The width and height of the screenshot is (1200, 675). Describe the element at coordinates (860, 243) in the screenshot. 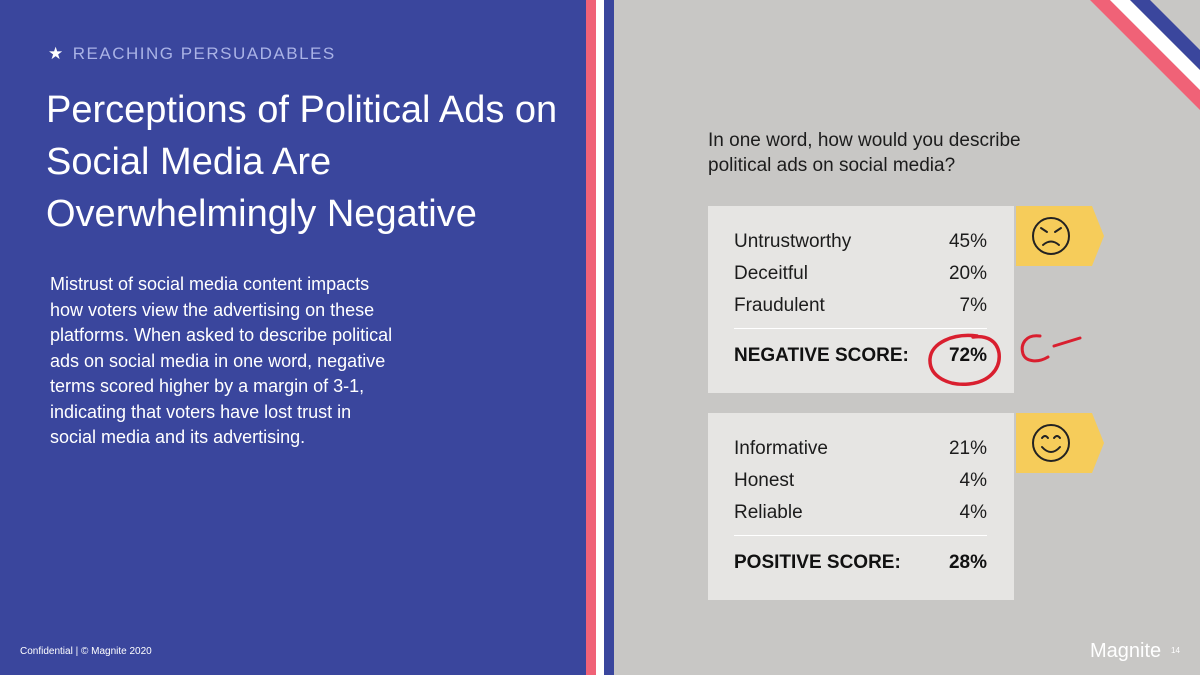

I see `list-item: Untrustworthy 45%` at that location.